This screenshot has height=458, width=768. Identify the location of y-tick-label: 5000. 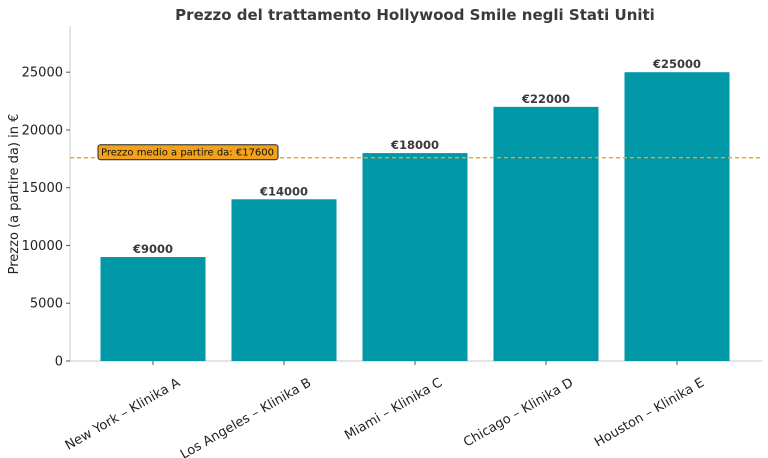
(46, 304).